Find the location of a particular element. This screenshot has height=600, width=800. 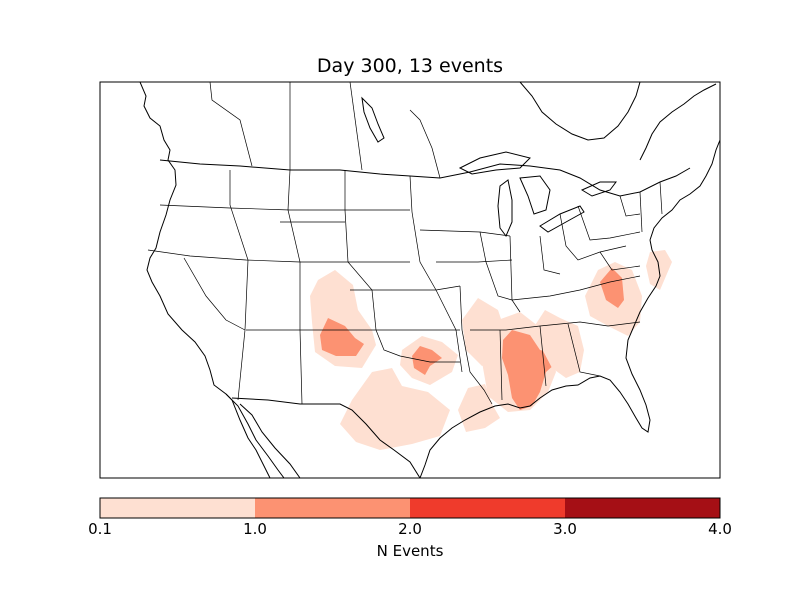

us-mexico-border is located at coordinates (326, 437).